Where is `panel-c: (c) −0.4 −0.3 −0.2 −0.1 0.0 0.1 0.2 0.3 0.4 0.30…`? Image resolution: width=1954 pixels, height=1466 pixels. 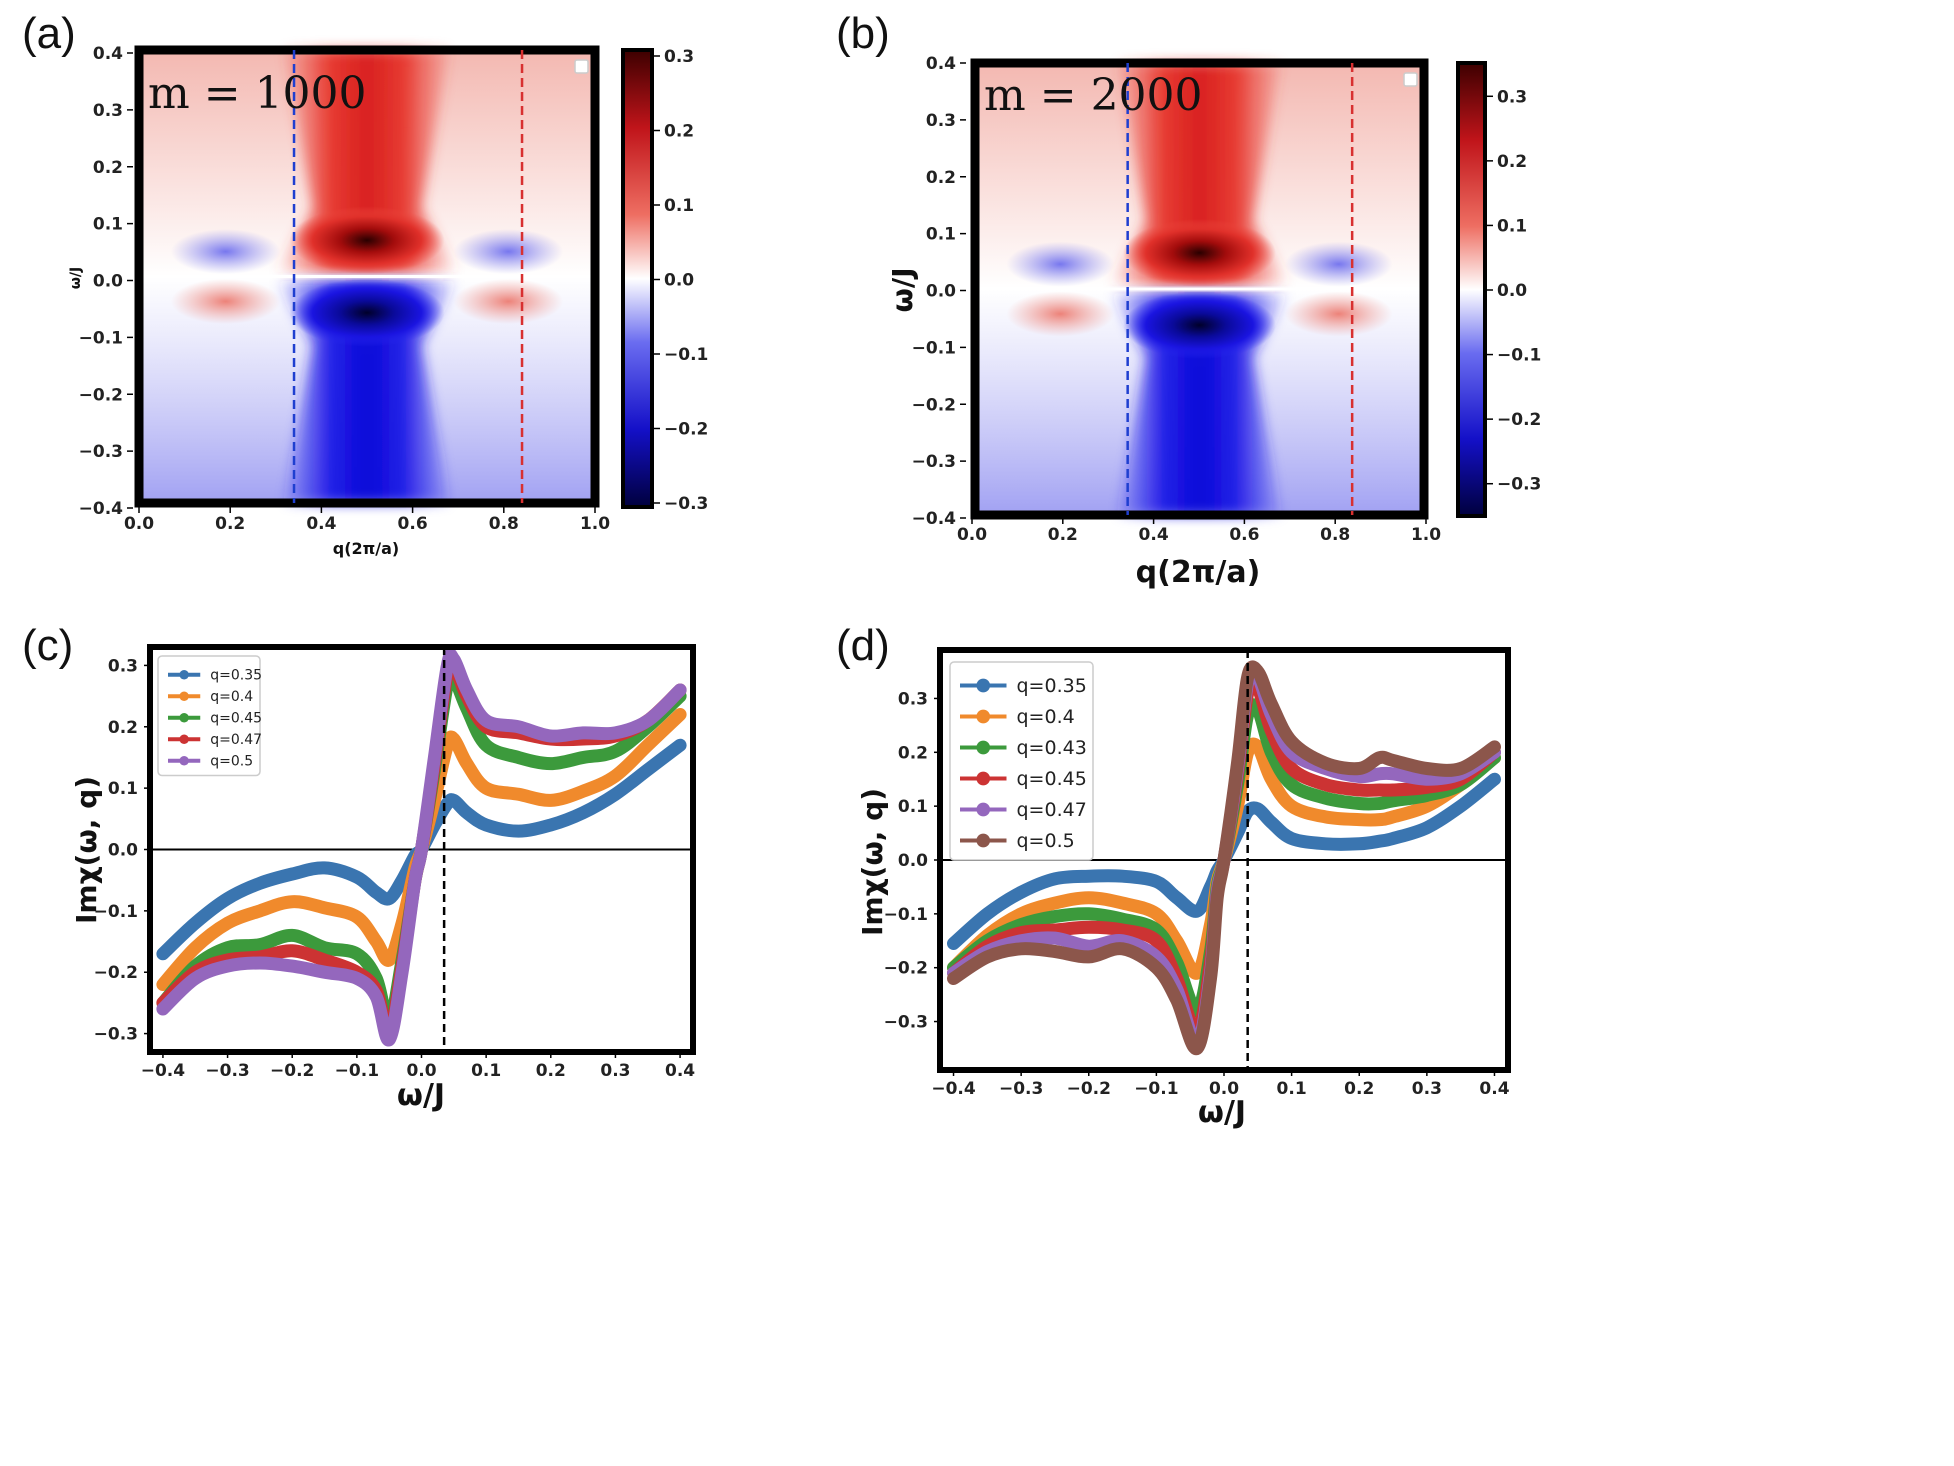 panel-c: (c) −0.4 −0.3 −0.2 −0.1 0.0 0.1 0.2 0.3 0.4 0.30… is located at coordinates (359, 867).